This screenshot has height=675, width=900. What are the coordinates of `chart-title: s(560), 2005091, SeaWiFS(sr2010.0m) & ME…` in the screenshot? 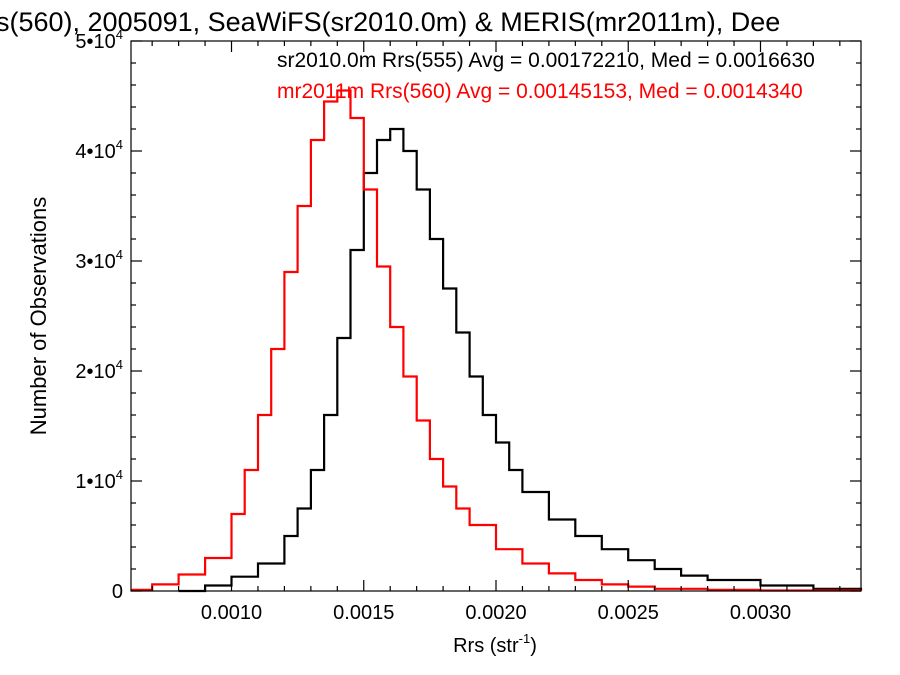 It's located at (390, 22).